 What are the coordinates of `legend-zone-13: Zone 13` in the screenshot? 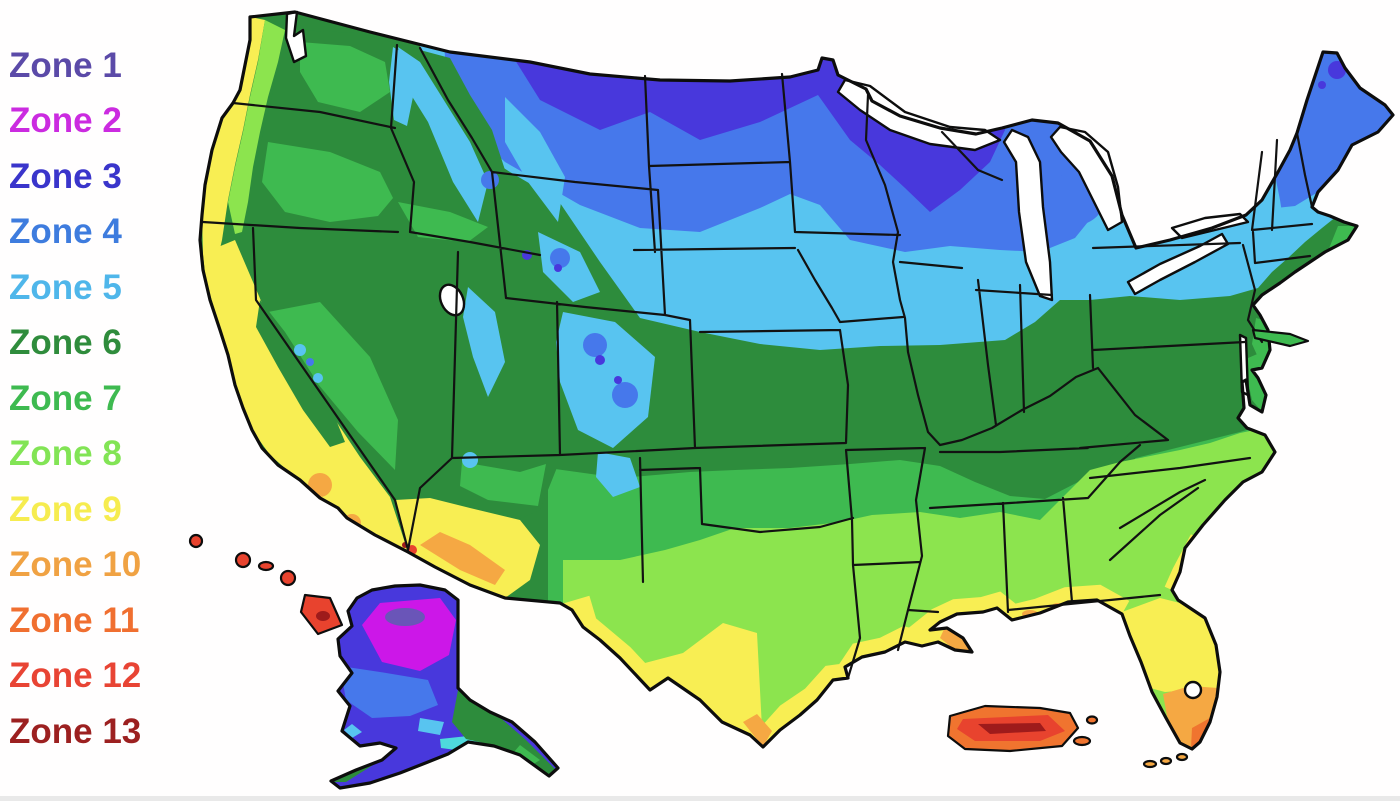 It's located at (75, 731).